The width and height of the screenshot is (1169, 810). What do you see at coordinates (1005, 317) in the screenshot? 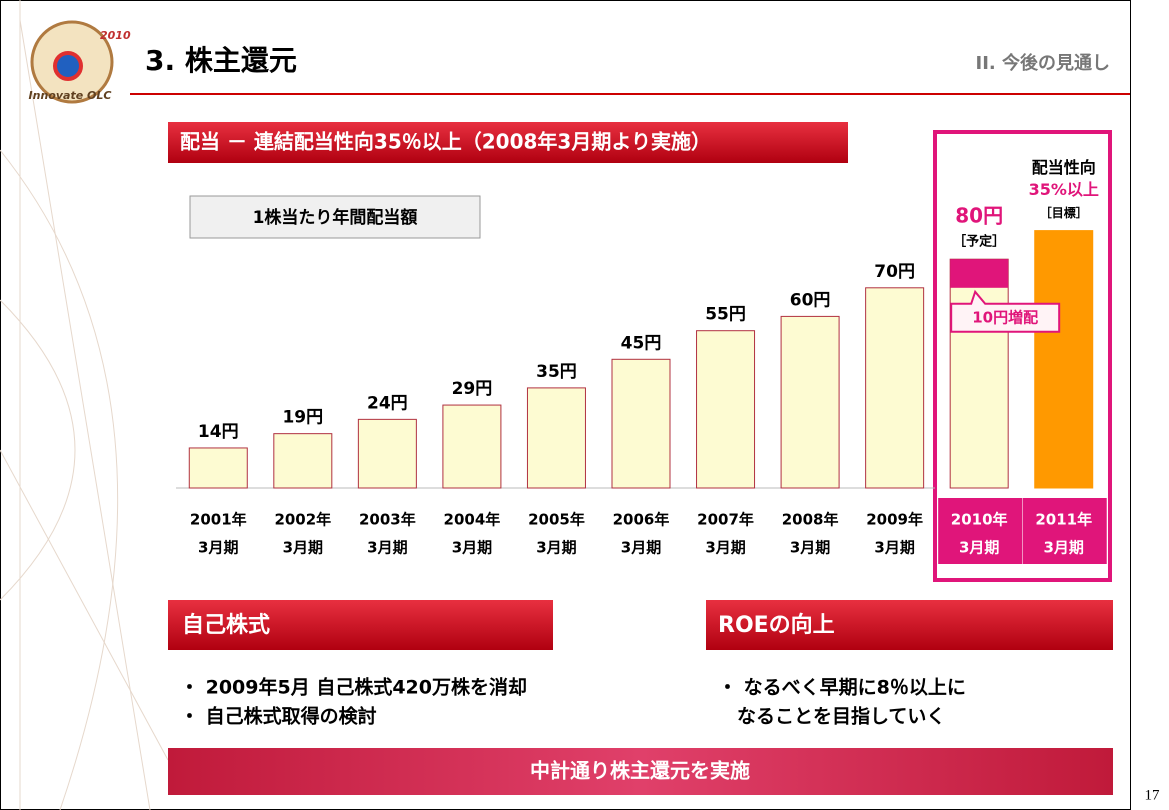
I see `callout-text: 10円増配` at bounding box center [1005, 317].